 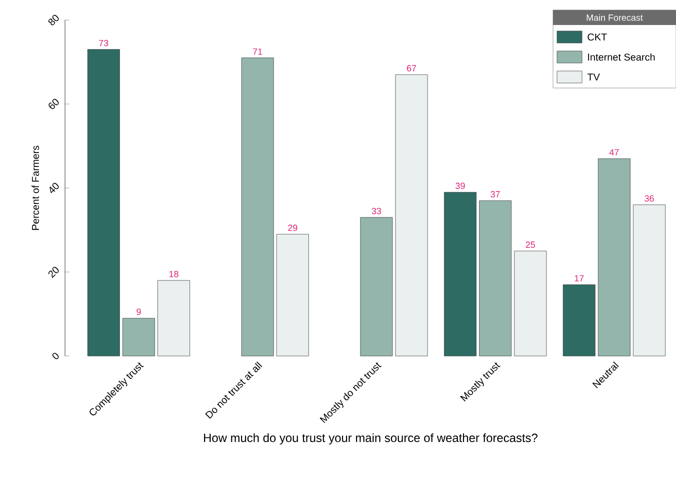 I want to click on y-tick-label: 20, so click(x=53, y=272).